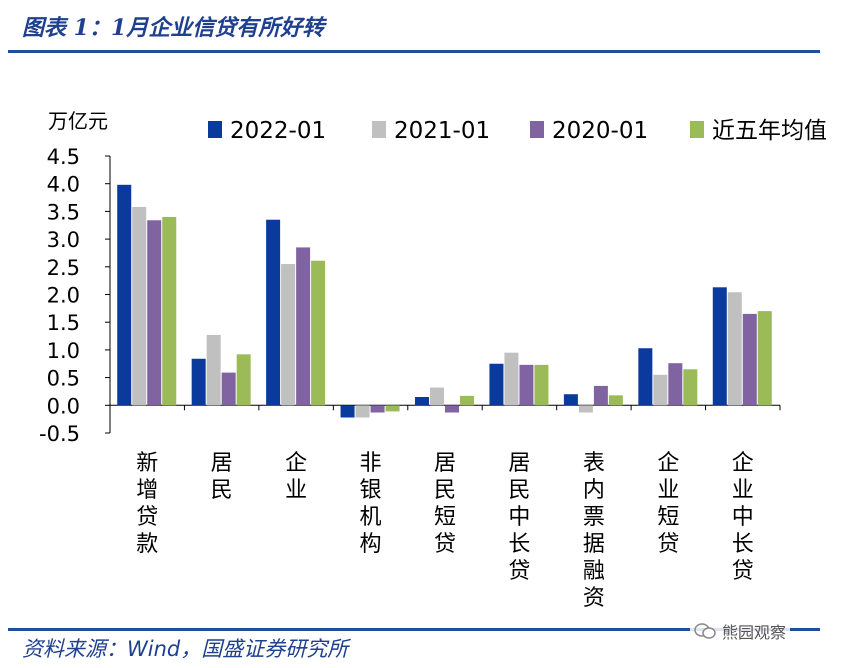  I want to click on wechat-watermark: 熊园观察, so click(740, 631).